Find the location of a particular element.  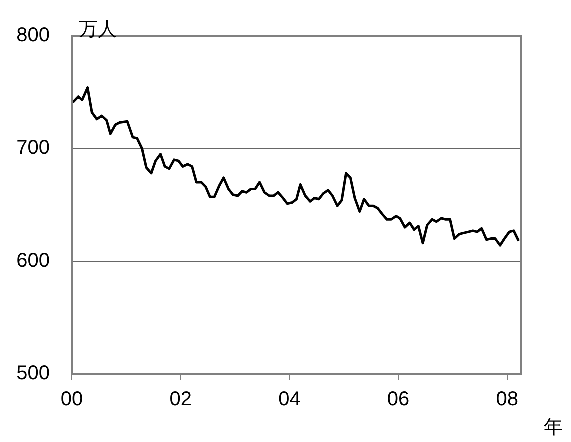

y-tick-label: 500 is located at coordinates (33, 373).